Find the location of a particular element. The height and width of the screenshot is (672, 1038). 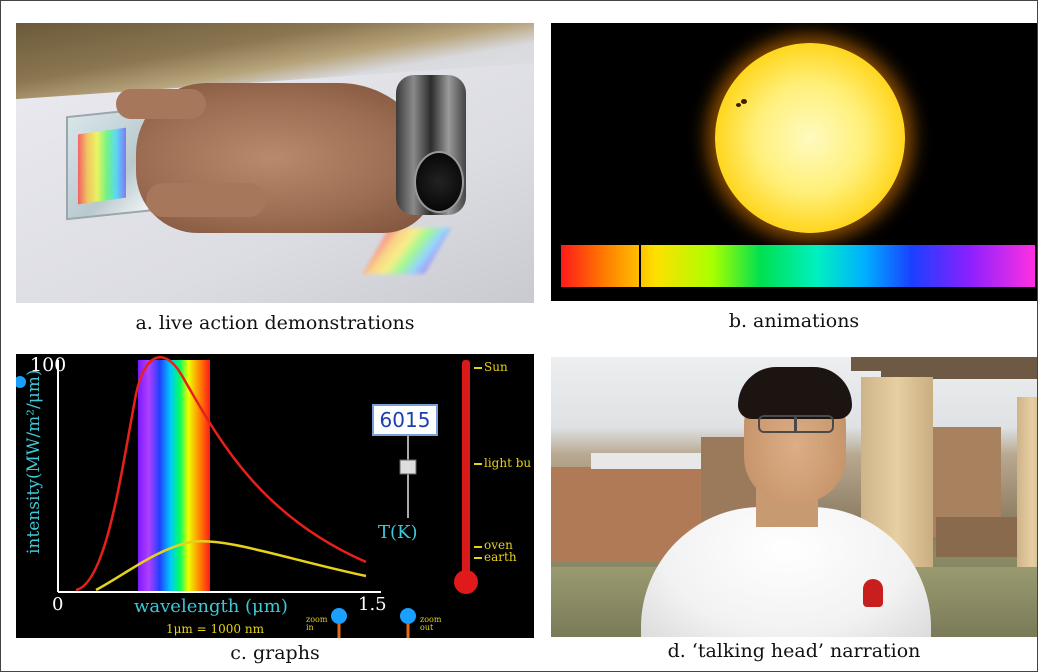

x-axis-min: 0 is located at coordinates (58, 604).